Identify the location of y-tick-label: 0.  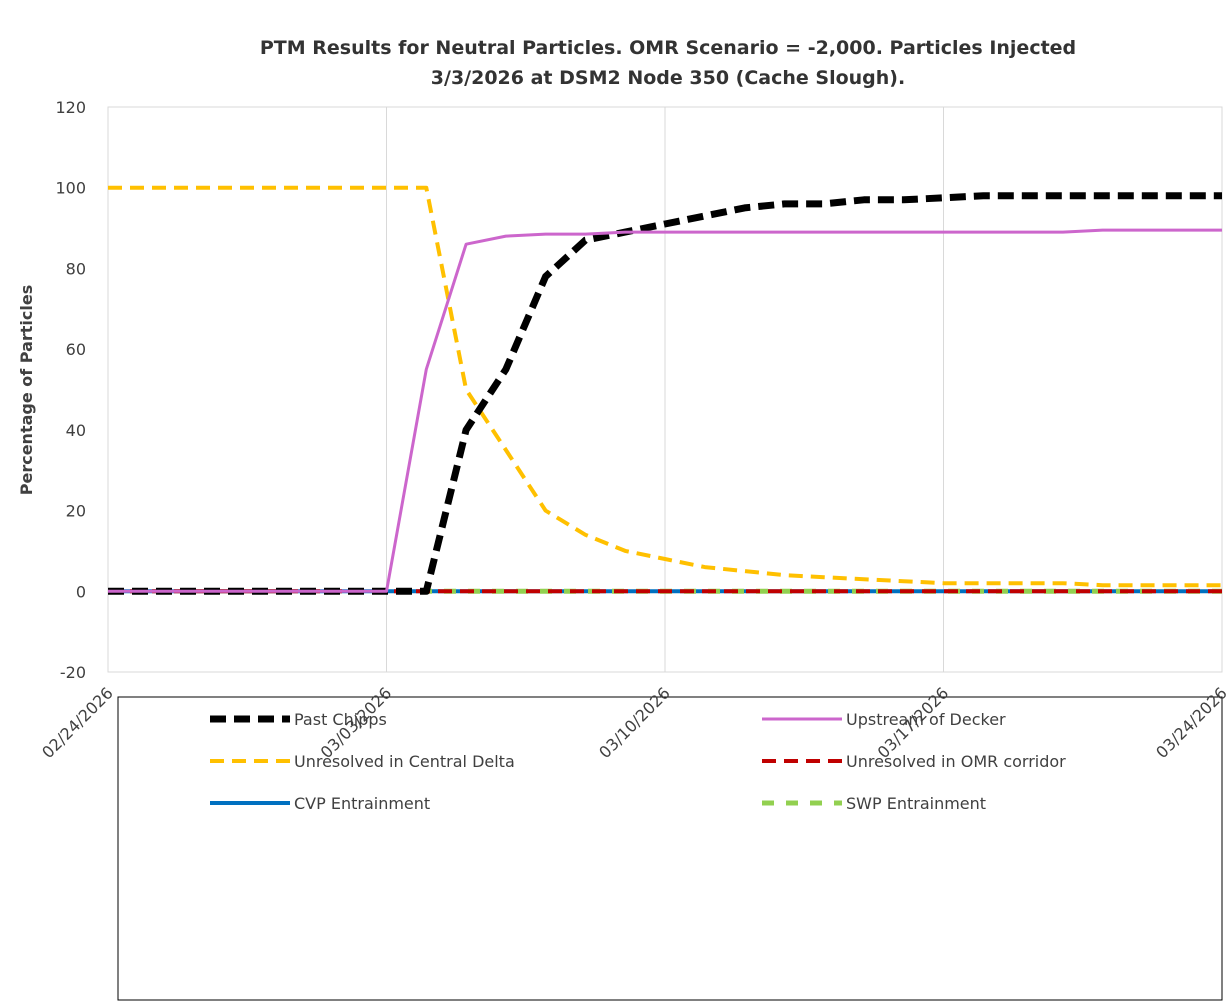
(81, 591).